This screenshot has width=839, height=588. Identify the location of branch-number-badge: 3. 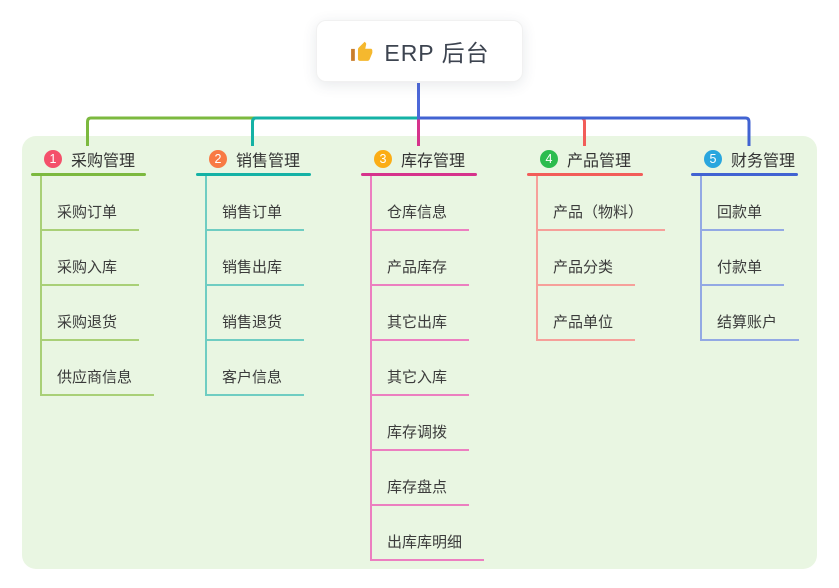
(383, 159).